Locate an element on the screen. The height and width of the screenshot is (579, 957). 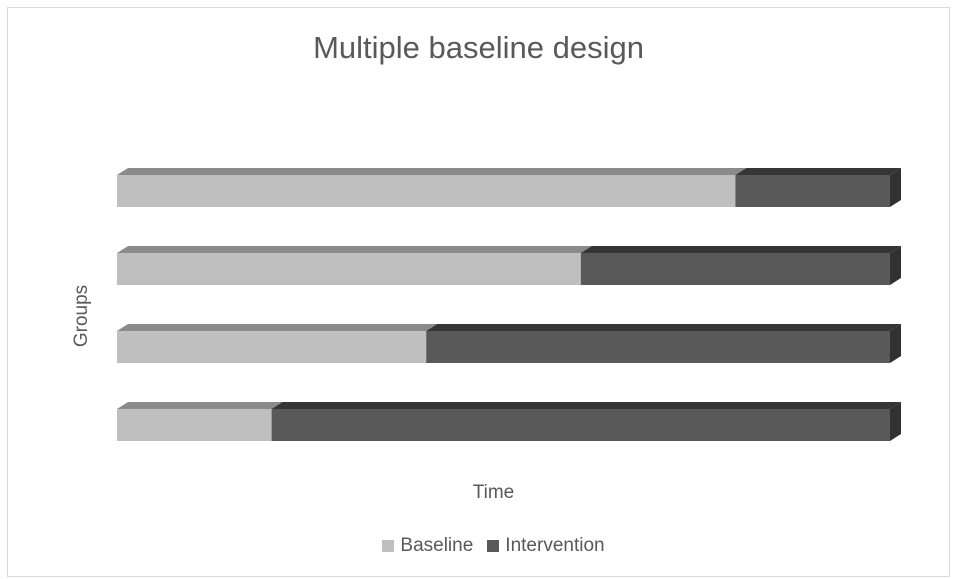
legend-label-baseline: Baseline is located at coordinates (437, 545).